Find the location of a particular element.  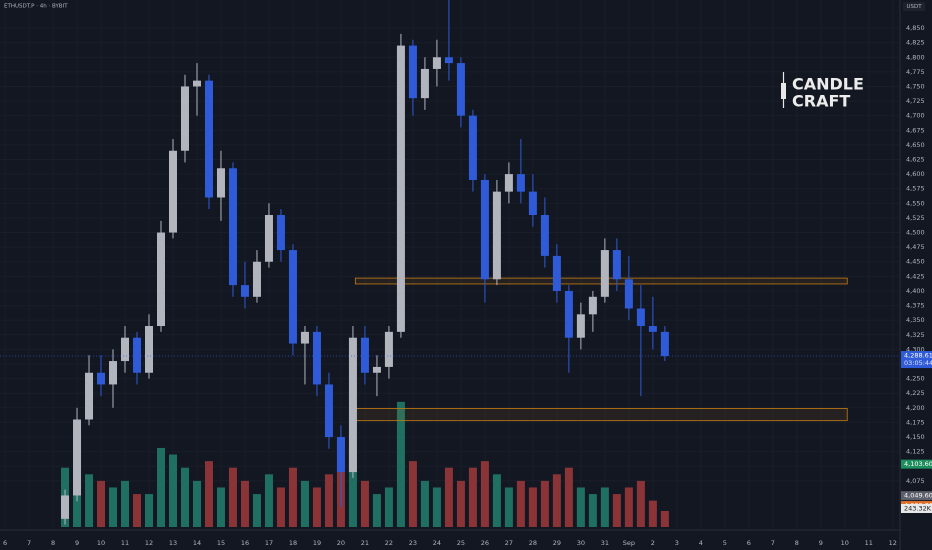

y-tick-label: 4,125 is located at coordinates (915, 452).